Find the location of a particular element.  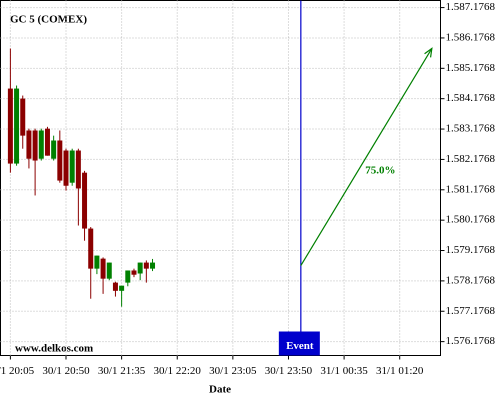

y-tick-label: 1.579.1768 is located at coordinates (471, 250).